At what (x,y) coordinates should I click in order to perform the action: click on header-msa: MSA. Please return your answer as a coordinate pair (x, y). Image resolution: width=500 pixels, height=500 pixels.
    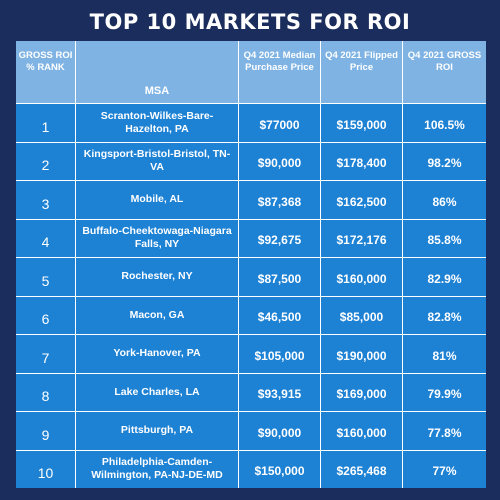
    Looking at the image, I should click on (157, 72).